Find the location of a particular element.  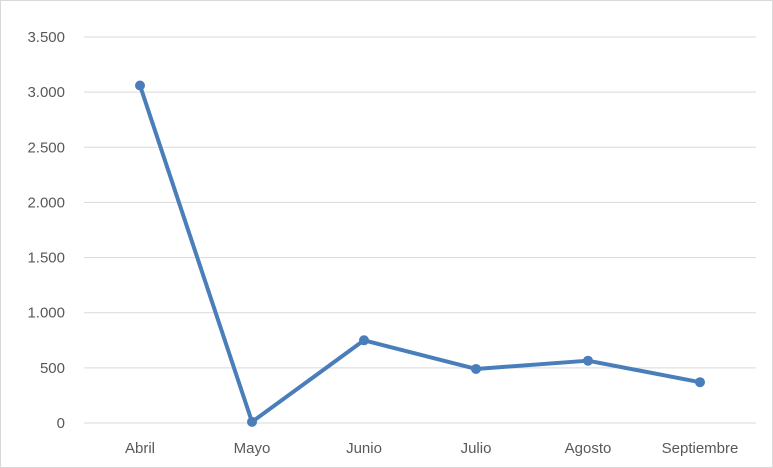

x-tick-label-junio: Junio is located at coordinates (364, 448).